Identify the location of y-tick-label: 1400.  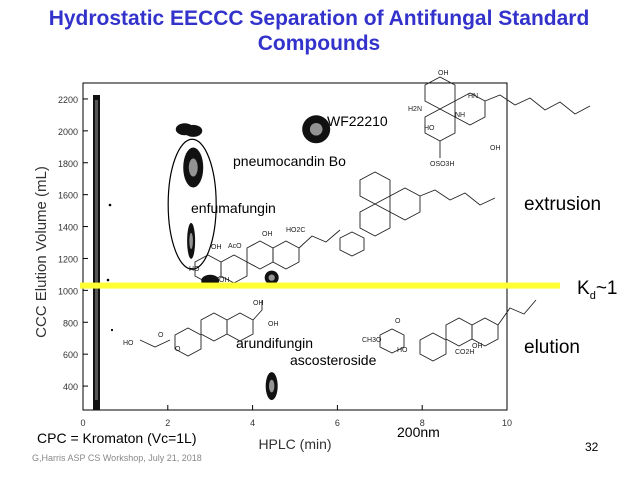
(68, 228).